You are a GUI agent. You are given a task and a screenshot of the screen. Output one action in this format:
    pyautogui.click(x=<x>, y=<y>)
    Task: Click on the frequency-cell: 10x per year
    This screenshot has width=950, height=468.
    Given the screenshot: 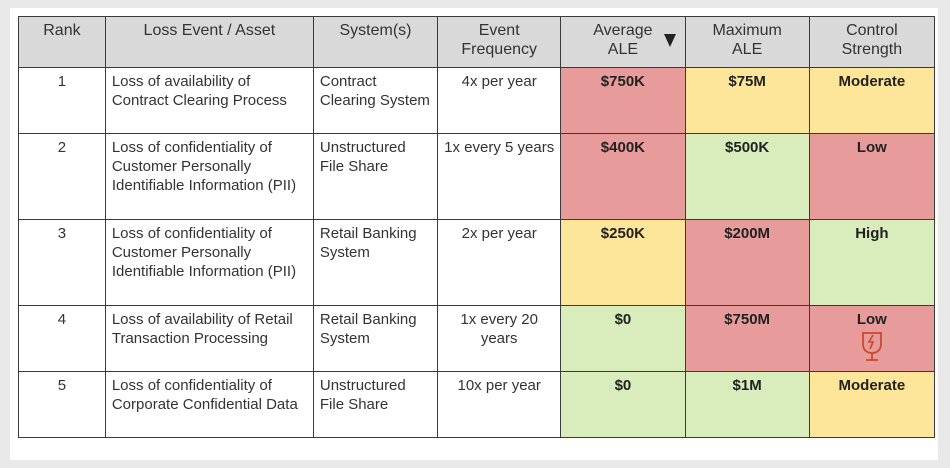 What is the action you would take?
    pyautogui.click(x=499, y=404)
    